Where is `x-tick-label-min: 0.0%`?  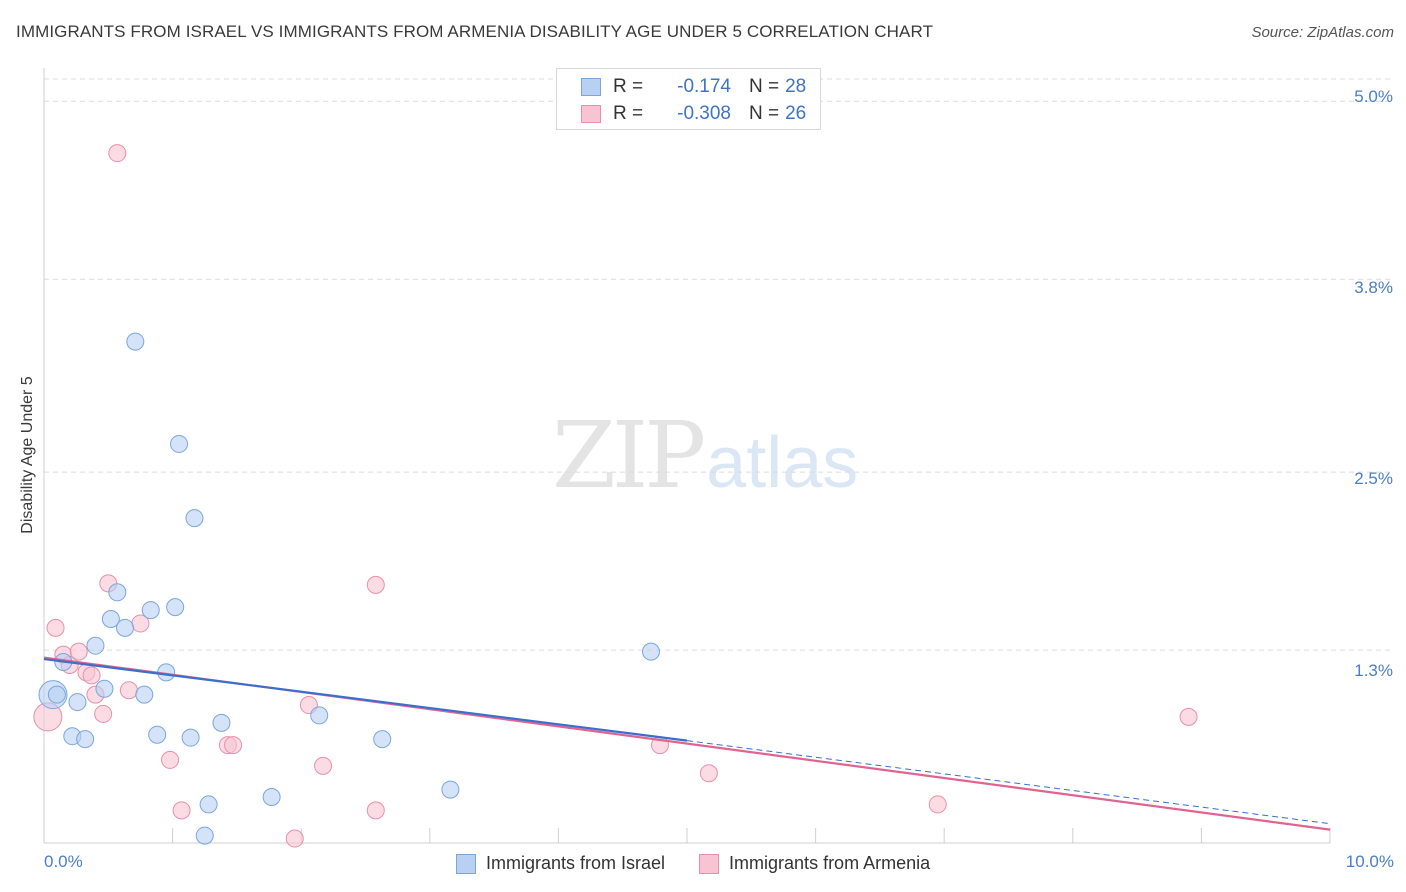
x-tick-label-min: 0.0% is located at coordinates (63, 861).